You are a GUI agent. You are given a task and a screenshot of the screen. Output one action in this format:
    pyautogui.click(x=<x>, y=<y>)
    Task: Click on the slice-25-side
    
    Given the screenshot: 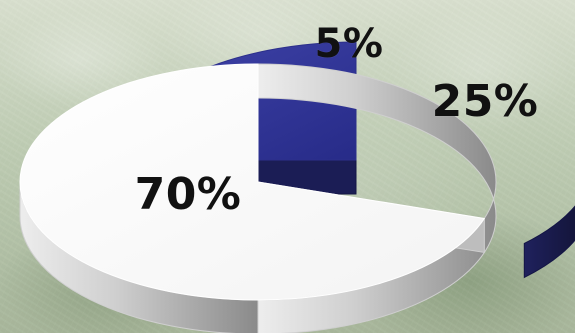 What is the action you would take?
    pyautogui.click(x=549, y=242)
    